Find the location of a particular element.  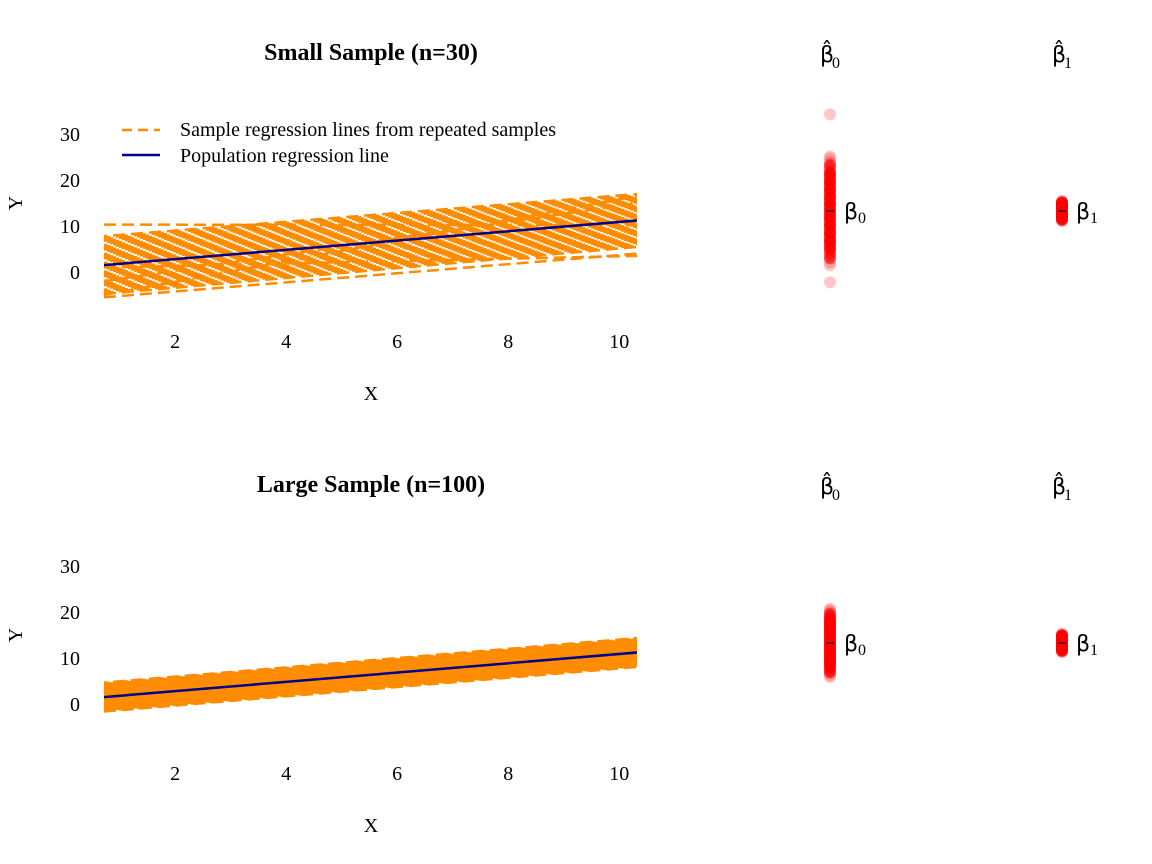

x-tick-label: 4 is located at coordinates (286, 342).